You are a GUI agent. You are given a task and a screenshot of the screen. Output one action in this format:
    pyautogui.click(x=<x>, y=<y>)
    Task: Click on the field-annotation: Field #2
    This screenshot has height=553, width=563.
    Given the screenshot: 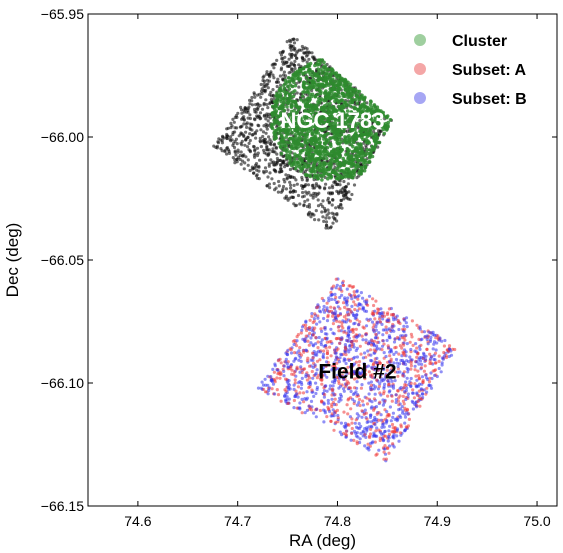 What is the action you would take?
    pyautogui.click(x=357, y=372)
    